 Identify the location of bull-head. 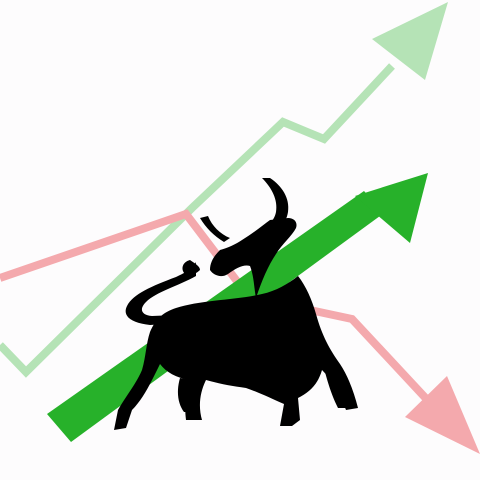
(253, 258).